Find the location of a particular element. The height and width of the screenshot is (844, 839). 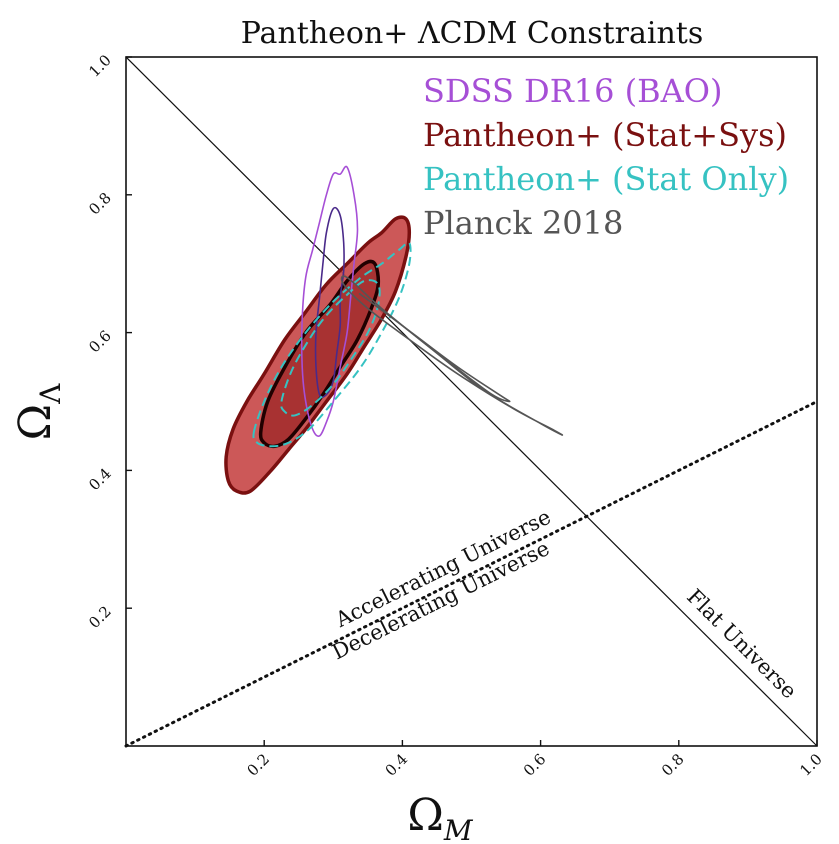

x-tick-label: 0.8 is located at coordinates (673, 765).